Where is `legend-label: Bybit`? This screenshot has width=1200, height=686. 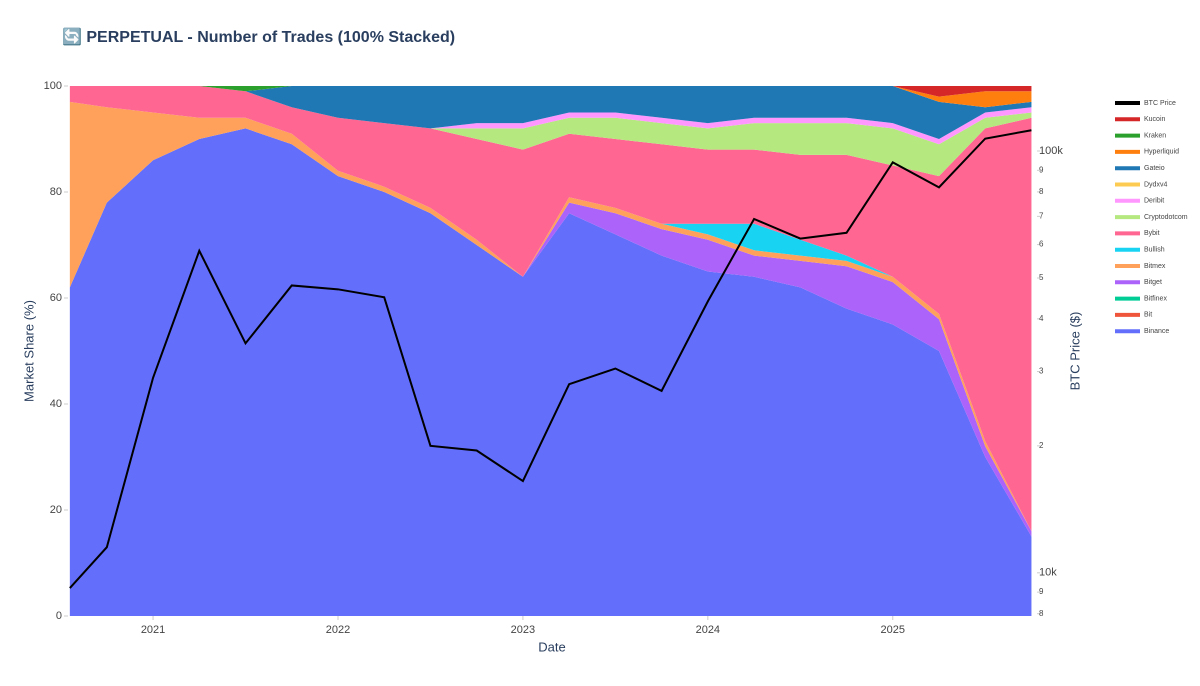
legend-label: Bybit is located at coordinates (1152, 233).